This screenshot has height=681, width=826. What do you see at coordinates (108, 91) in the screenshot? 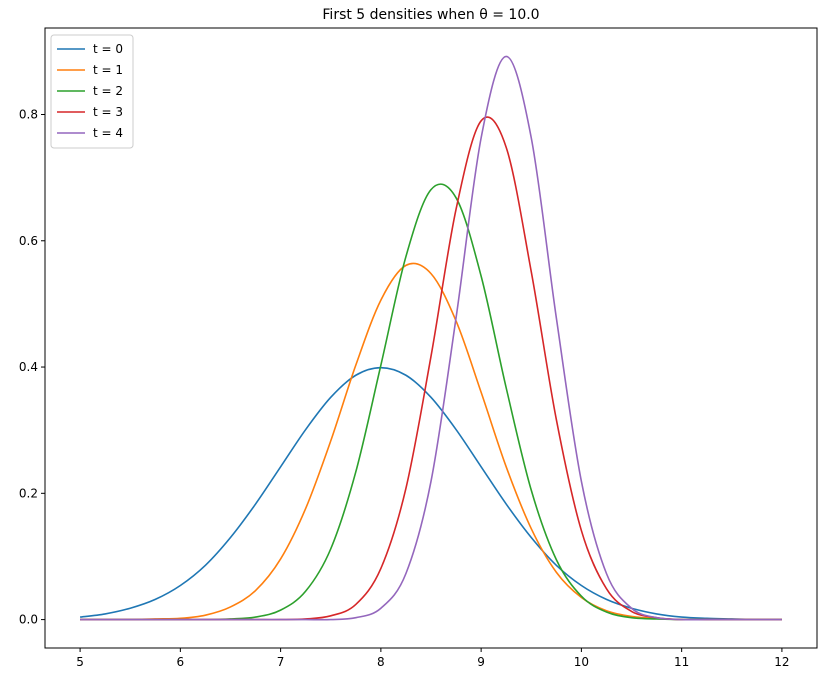
I see `legend-label: t = 2` at bounding box center [108, 91].